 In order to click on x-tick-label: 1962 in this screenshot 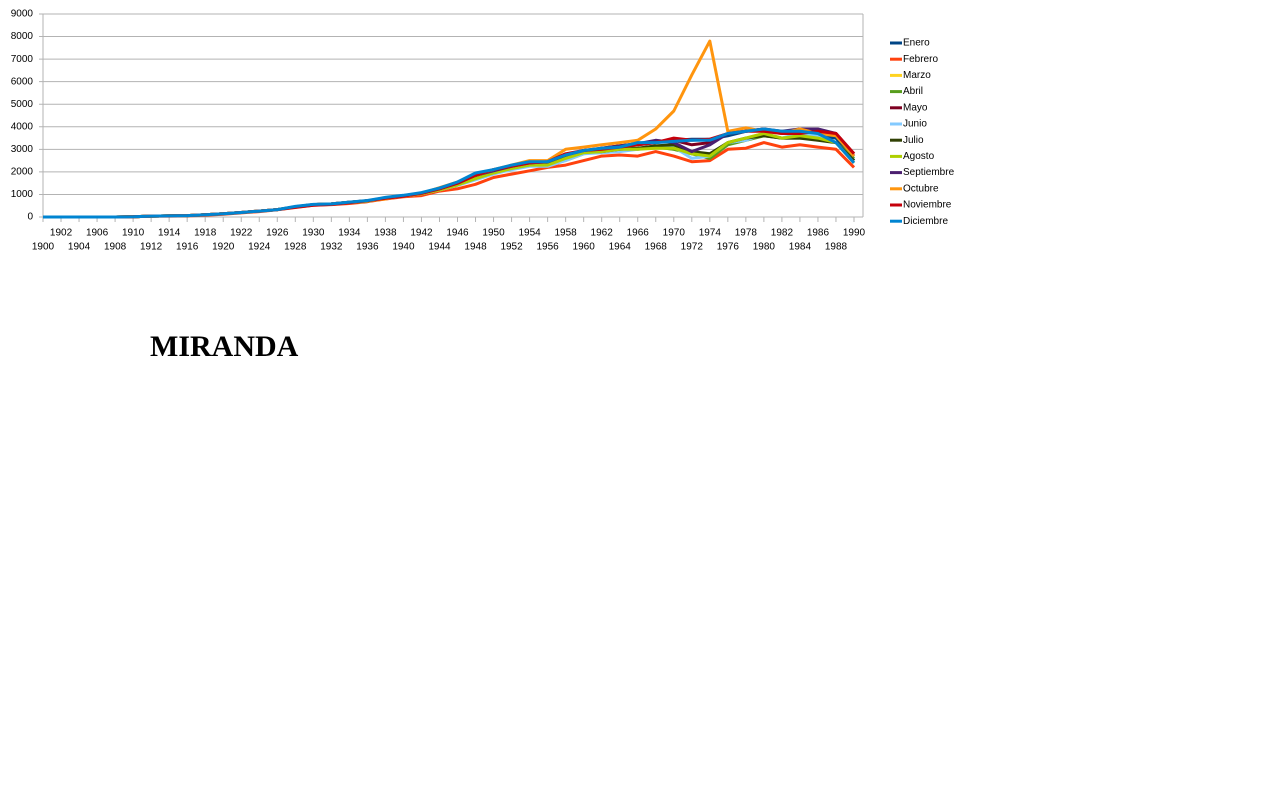, I will do `click(602, 233)`.